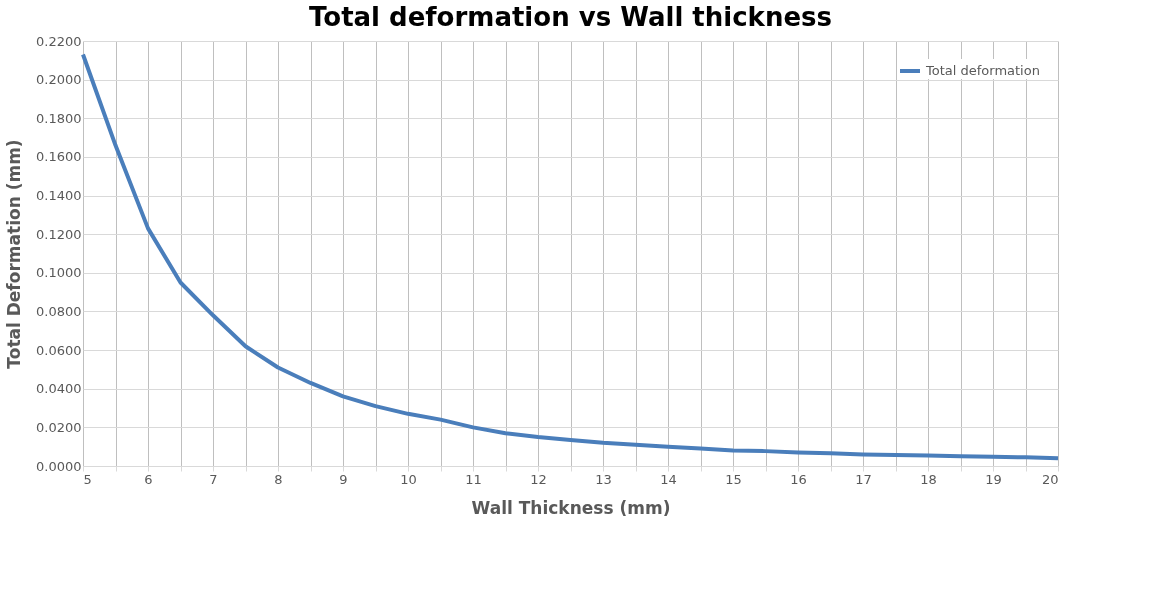 Image resolution: width=1151 pixels, height=600 pixels. What do you see at coordinates (408, 479) in the screenshot?
I see `x-tick-label: 10` at bounding box center [408, 479].